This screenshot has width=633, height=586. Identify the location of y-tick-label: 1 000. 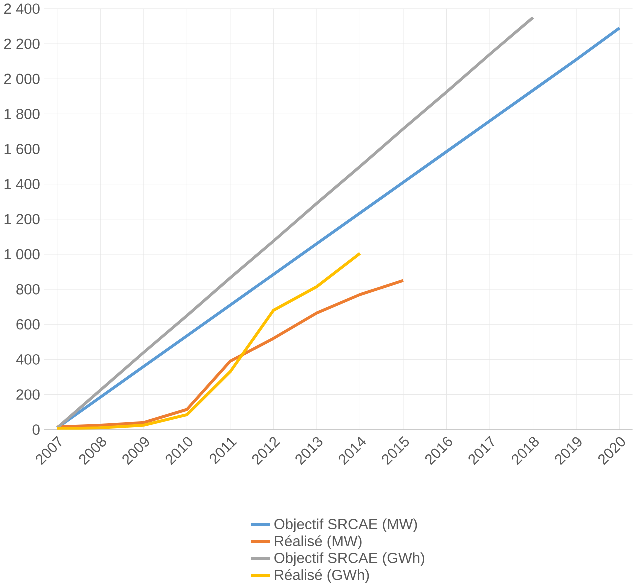
(22, 254).